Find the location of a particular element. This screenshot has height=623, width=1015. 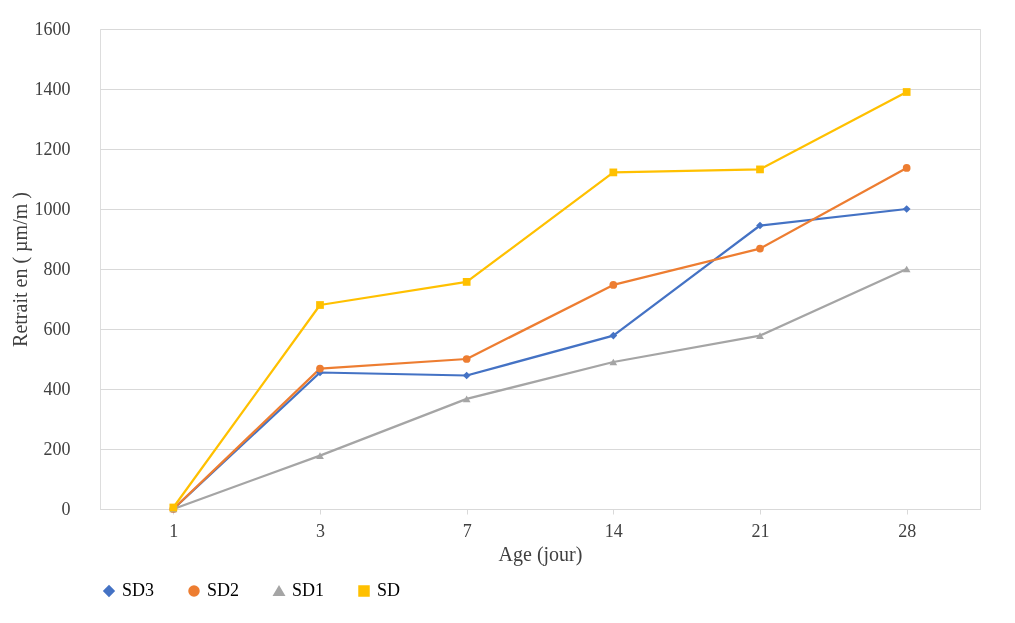

x-axis-title: Age (jour) is located at coordinates (540, 554).